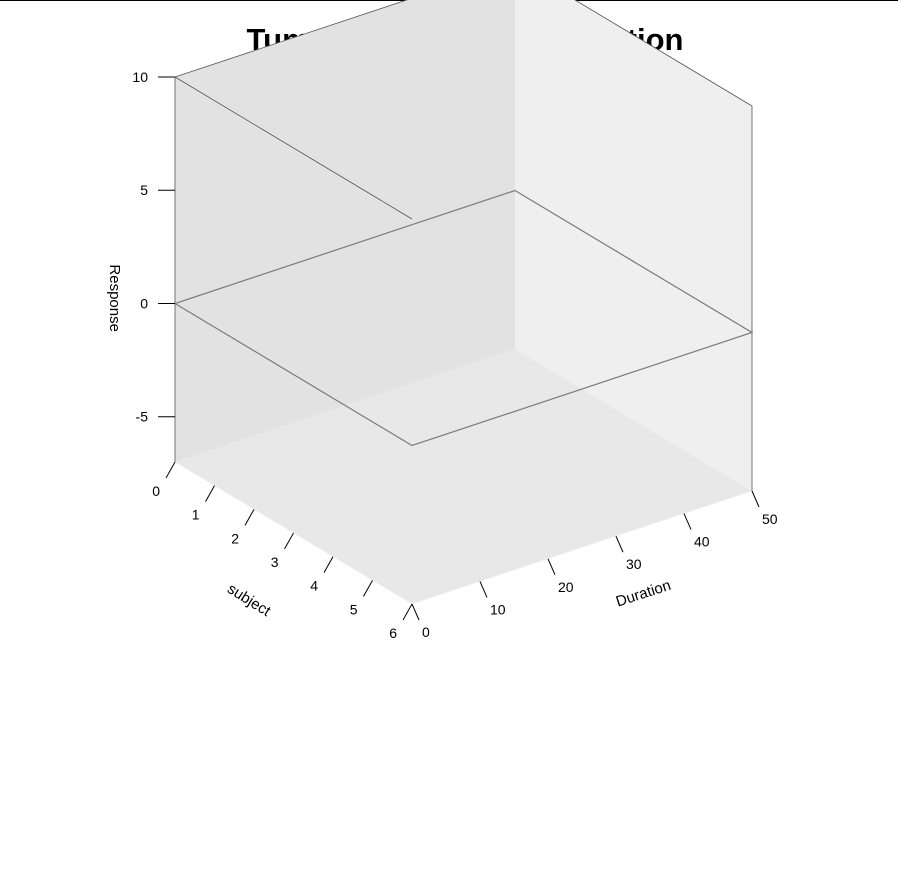 The image size is (898, 878). What do you see at coordinates (142, 417) in the screenshot?
I see `z-tick-label: -5` at bounding box center [142, 417].